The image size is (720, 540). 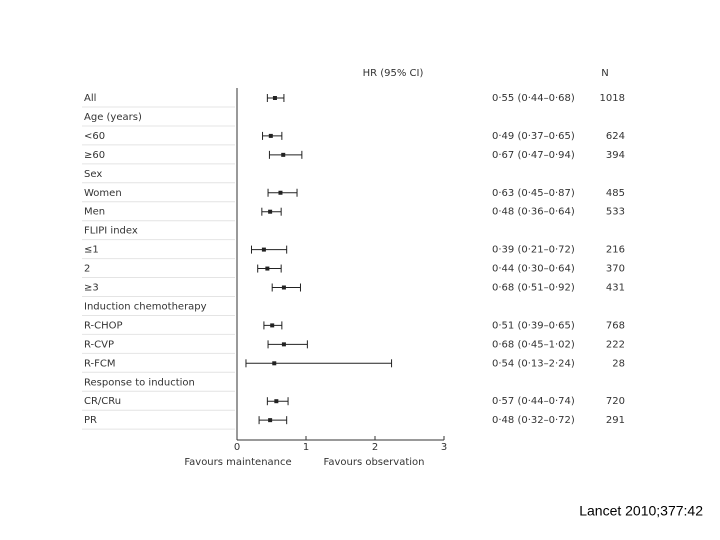 What do you see at coordinates (533, 212) in the screenshot?
I see `hr-label: 0·48 (0·36–0·64)` at bounding box center [533, 212].